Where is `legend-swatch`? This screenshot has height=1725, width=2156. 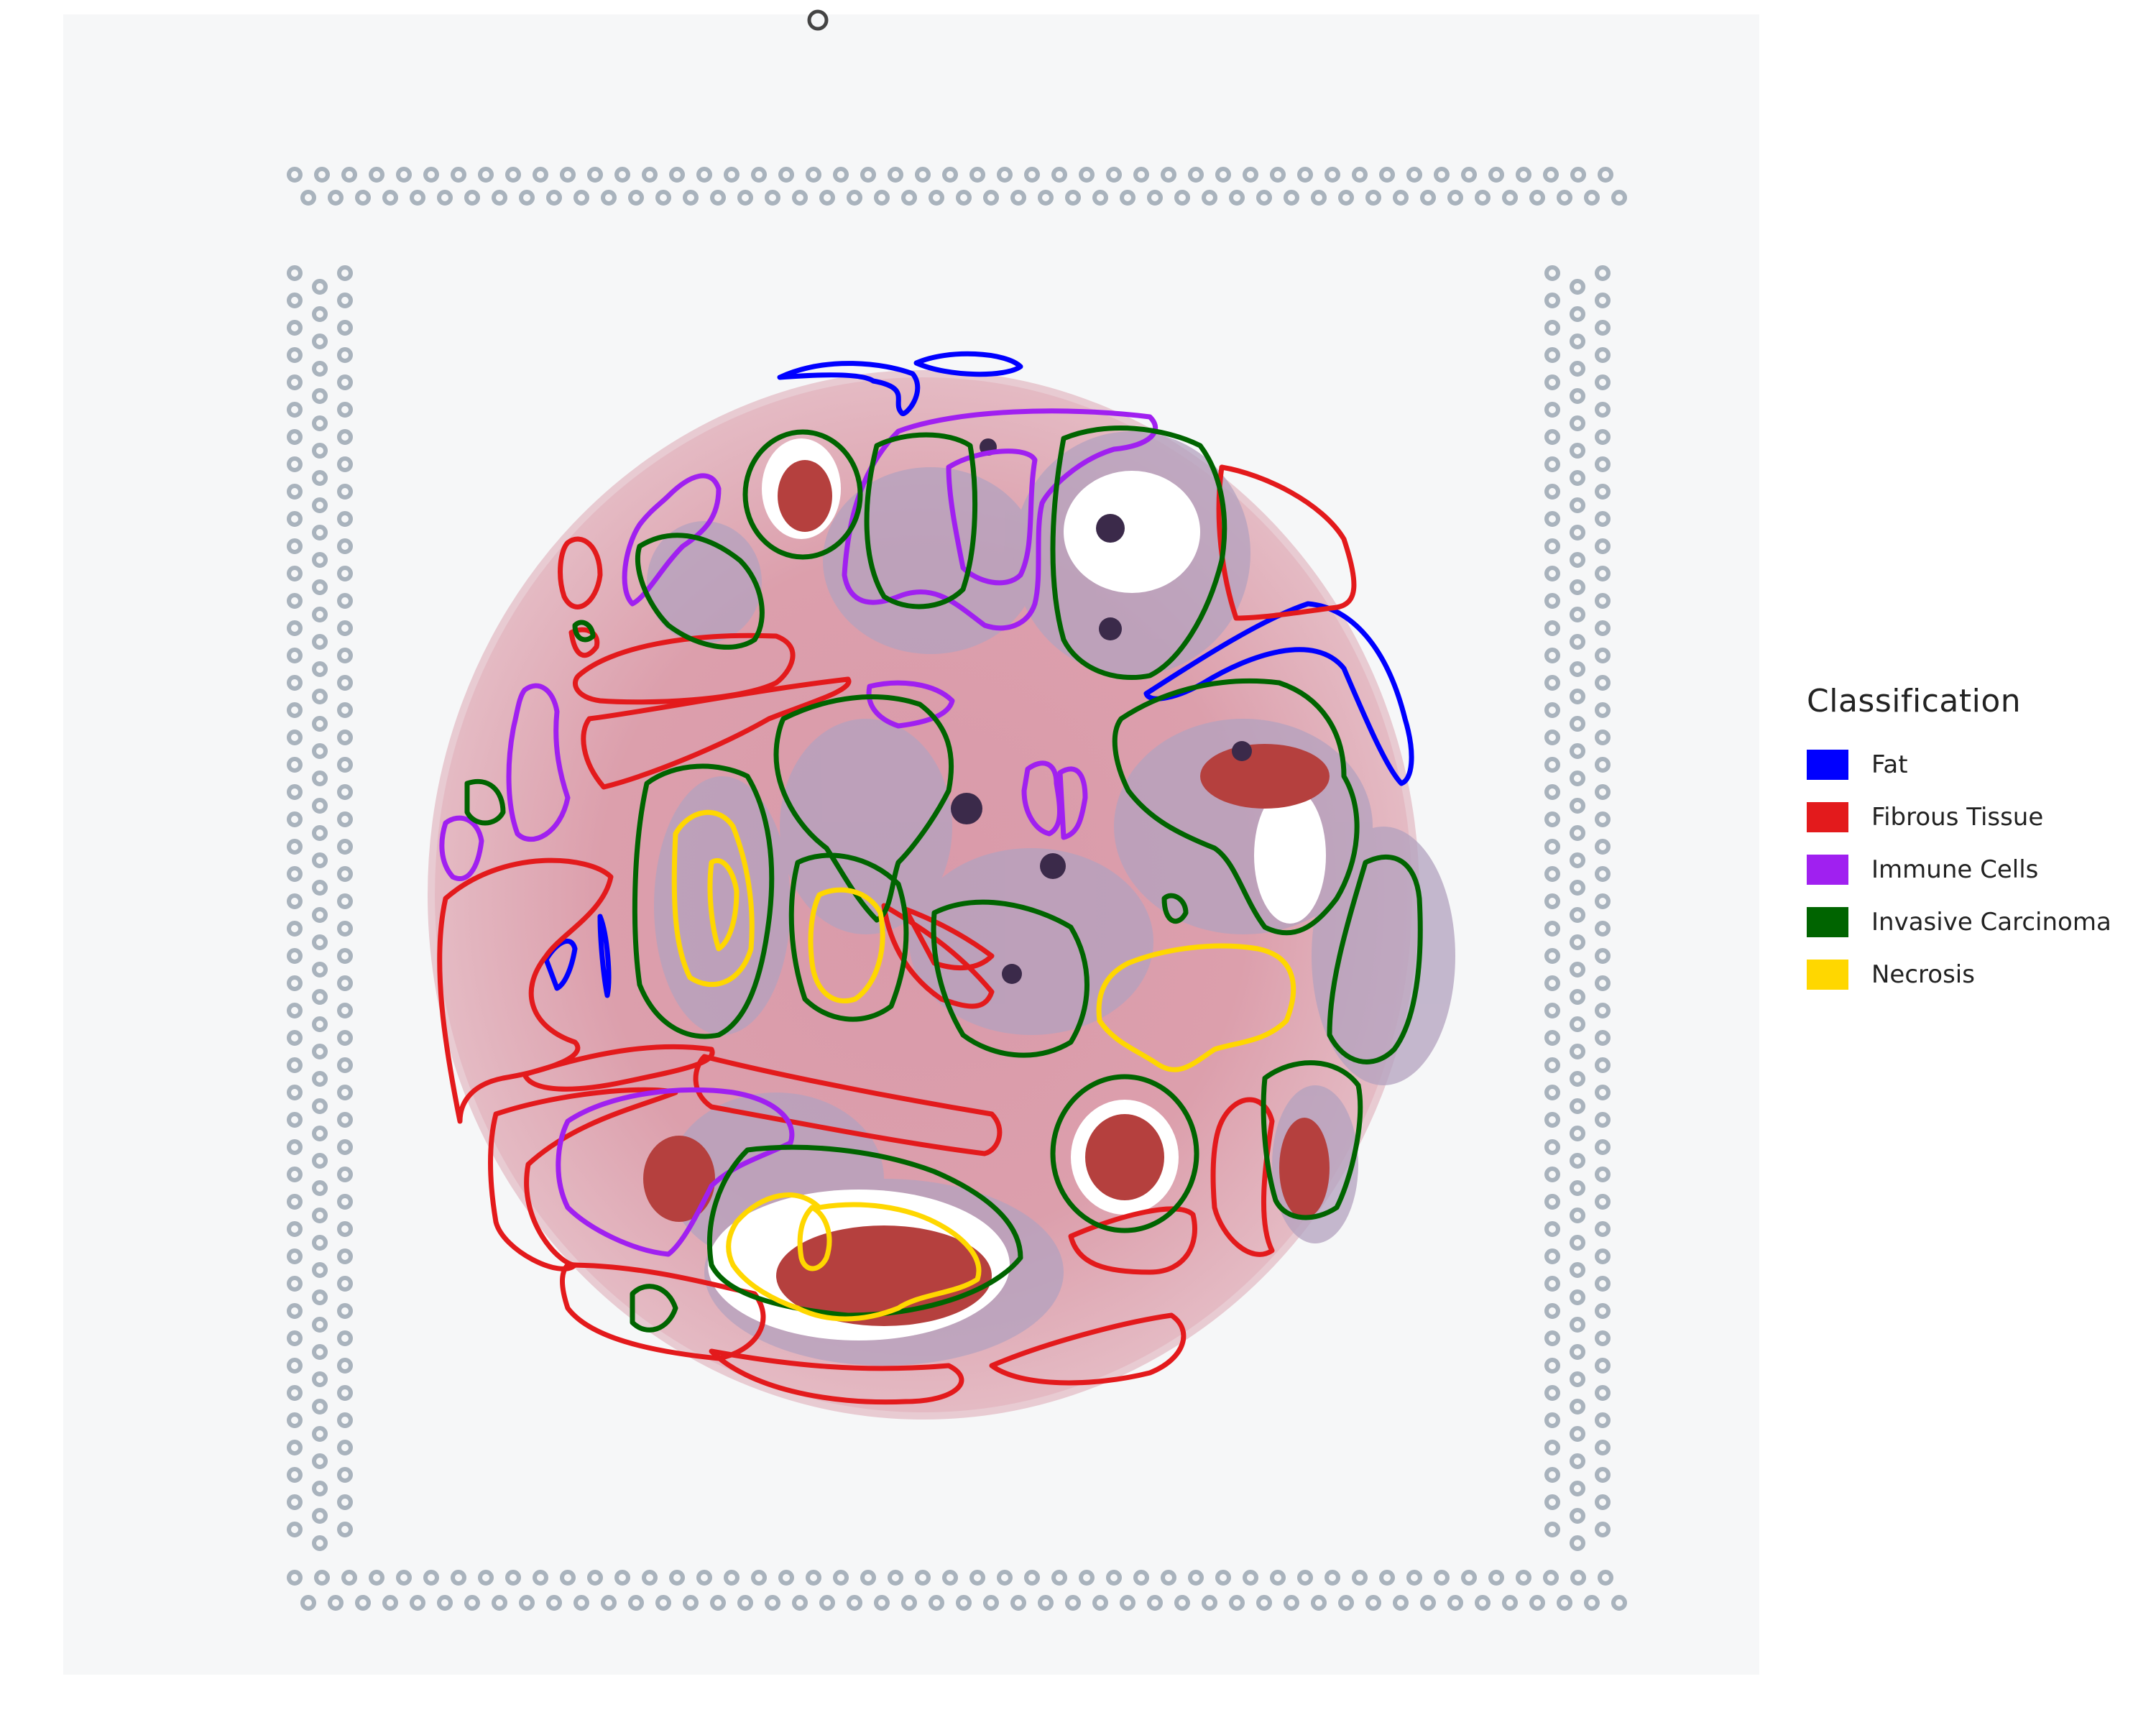
legend-swatch is located at coordinates (1827, 816).